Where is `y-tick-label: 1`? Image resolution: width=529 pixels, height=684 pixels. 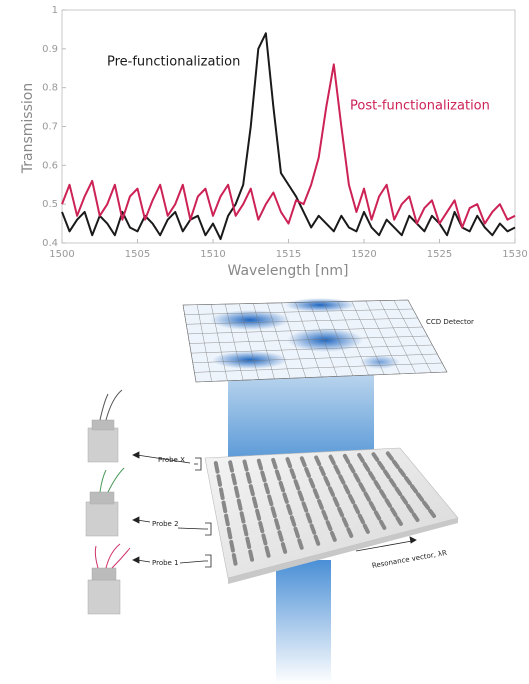 y-tick-label: 1 is located at coordinates (55, 10).